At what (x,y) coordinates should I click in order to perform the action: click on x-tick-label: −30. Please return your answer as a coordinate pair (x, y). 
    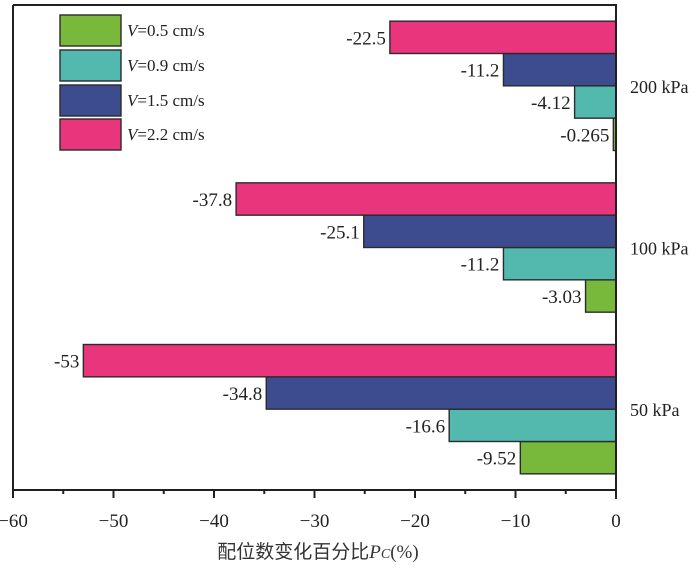
    Looking at the image, I should click on (315, 521).